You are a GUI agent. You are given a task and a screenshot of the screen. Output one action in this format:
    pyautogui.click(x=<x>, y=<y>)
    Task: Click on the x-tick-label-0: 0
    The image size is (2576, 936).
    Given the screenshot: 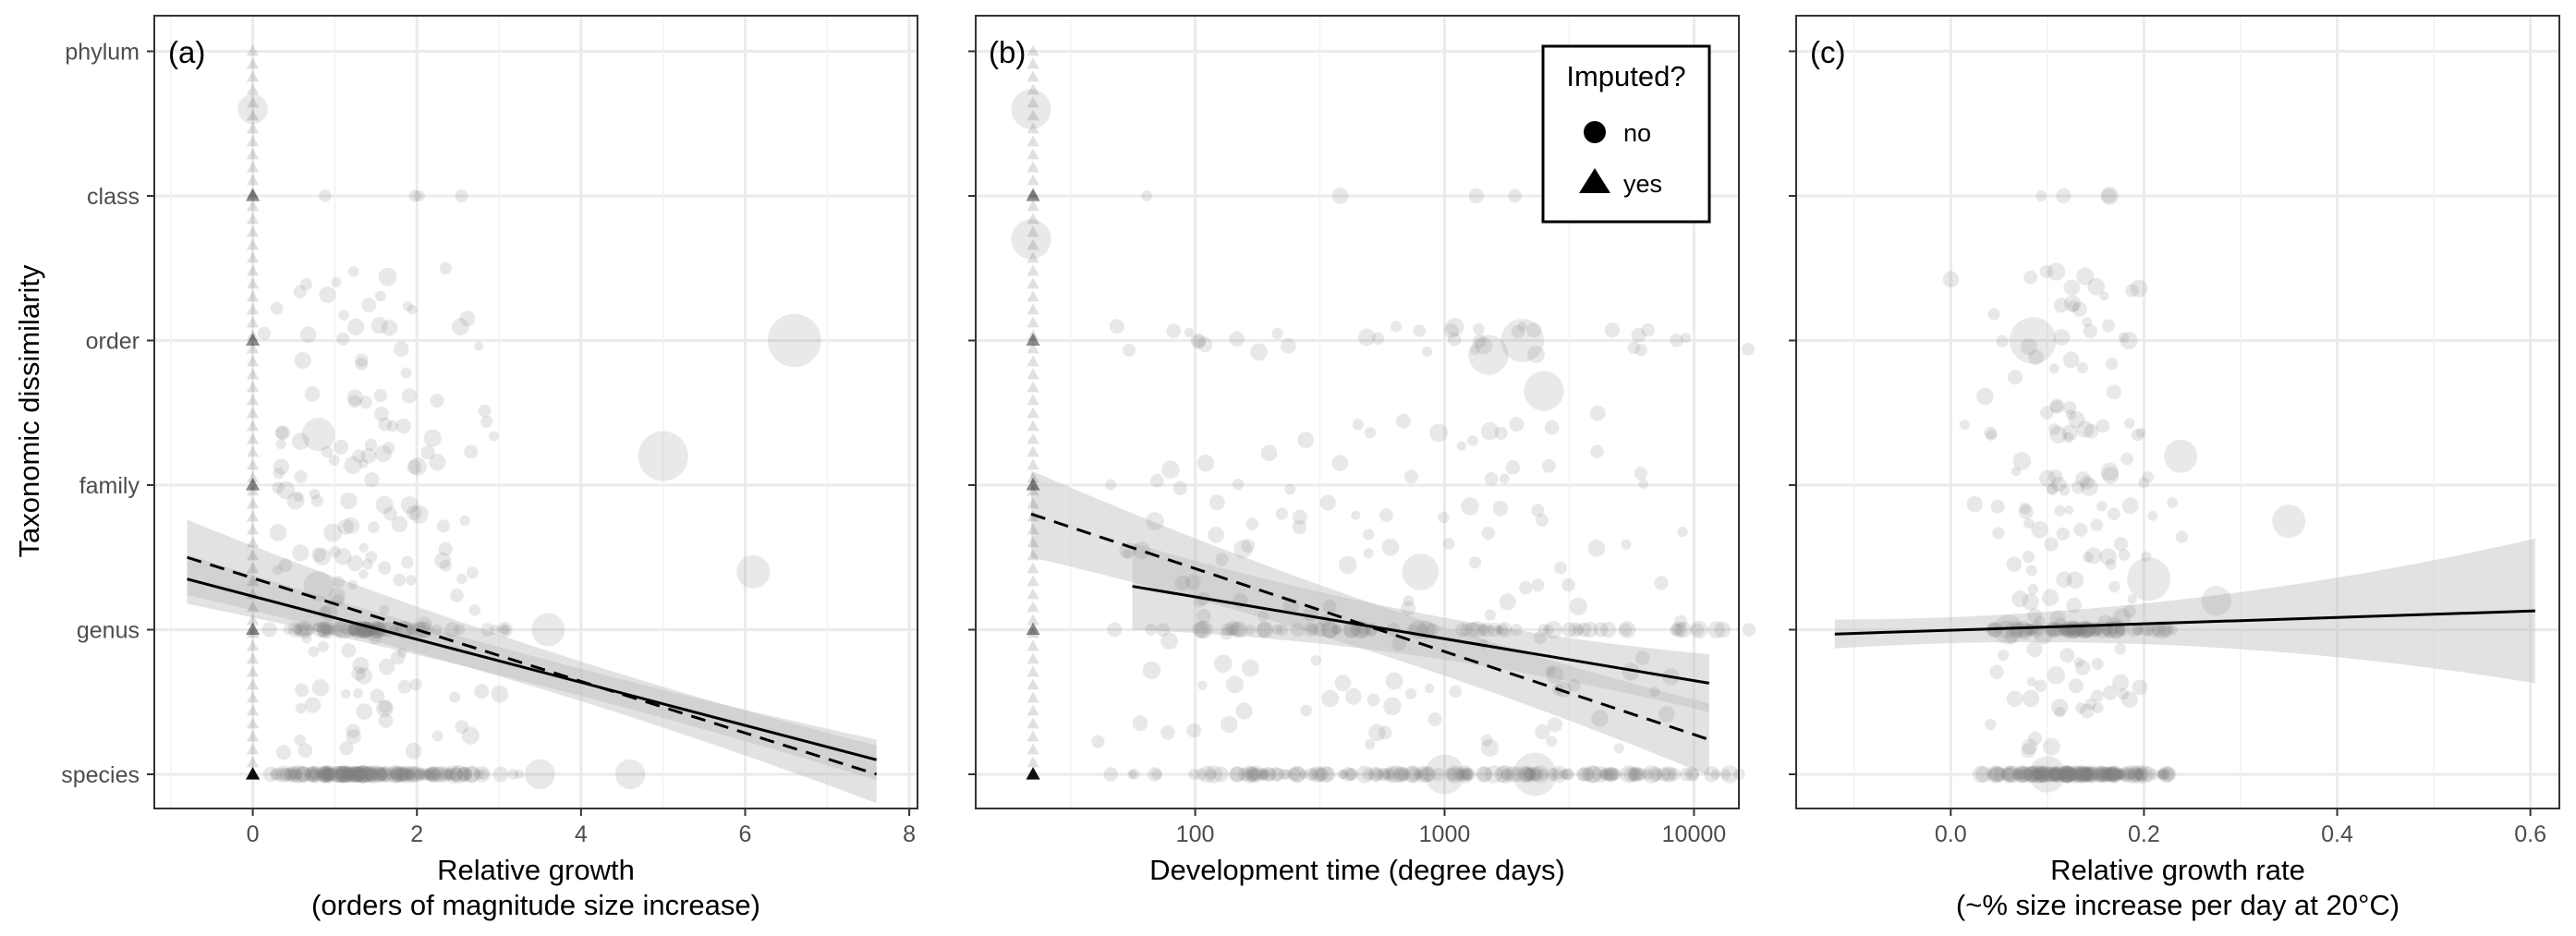 What is the action you would take?
    pyautogui.click(x=254, y=834)
    